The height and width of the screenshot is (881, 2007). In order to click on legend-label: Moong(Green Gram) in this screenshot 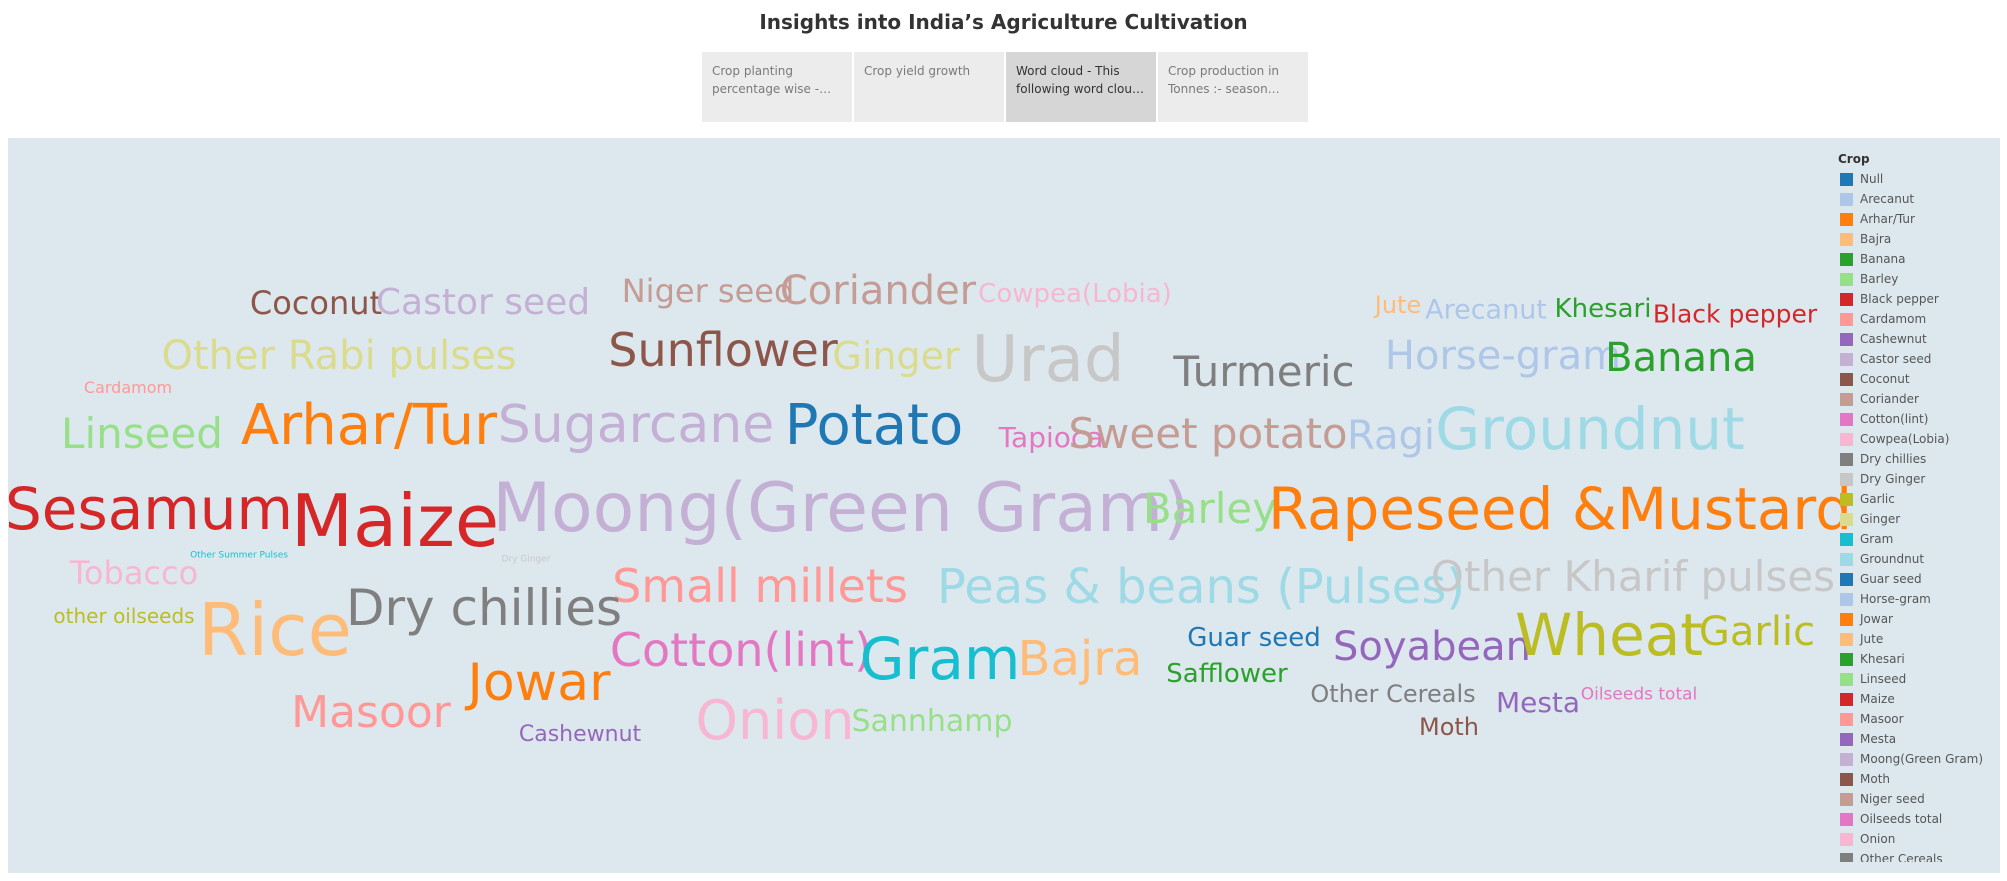, I will do `click(1922, 759)`.